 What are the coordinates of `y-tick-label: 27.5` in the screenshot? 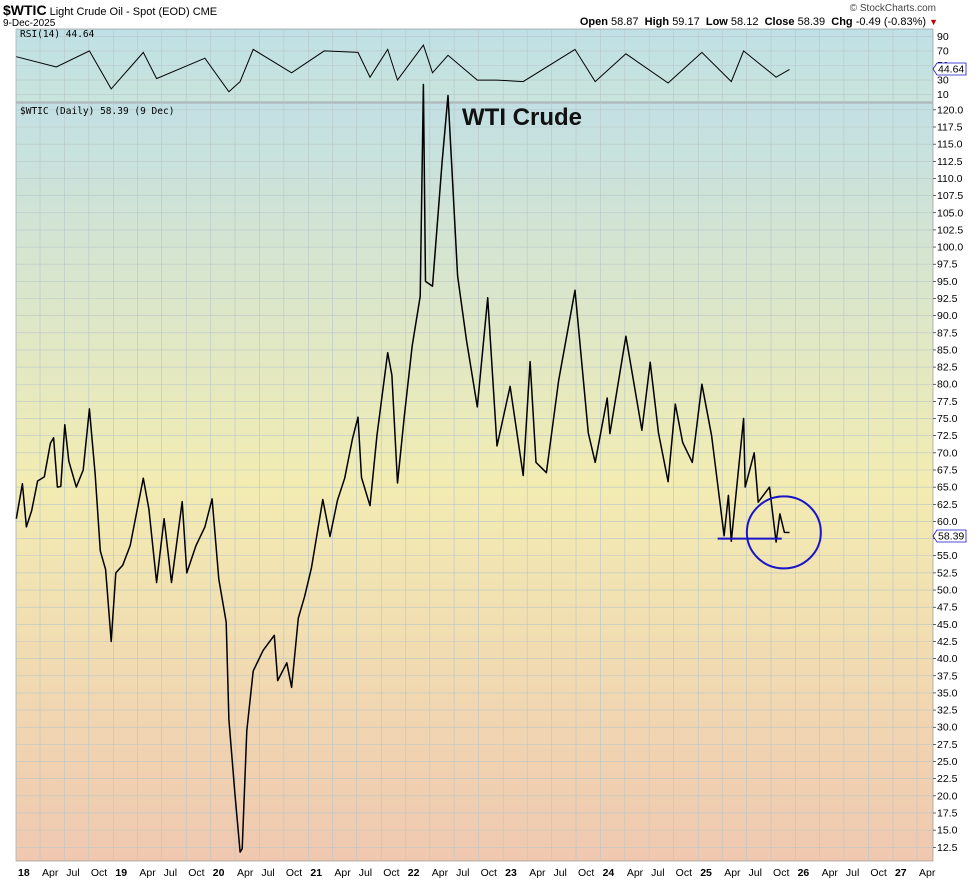 It's located at (947, 745).